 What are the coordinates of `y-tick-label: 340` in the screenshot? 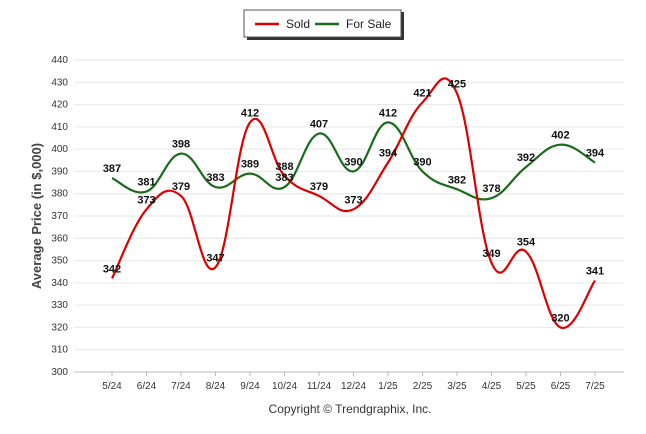 It's located at (59, 283).